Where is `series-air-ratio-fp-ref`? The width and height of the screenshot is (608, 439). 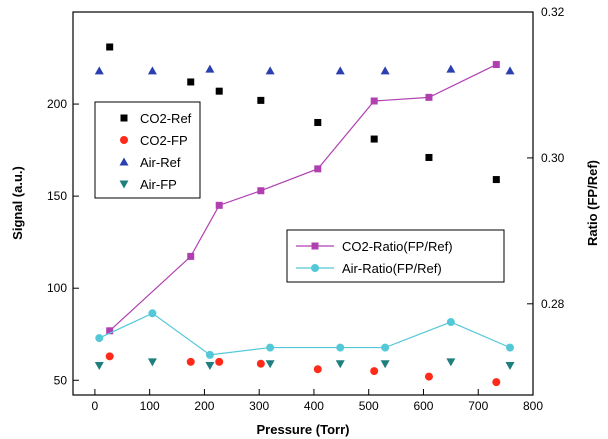 series-air-ratio-fp-ref is located at coordinates (304, 334).